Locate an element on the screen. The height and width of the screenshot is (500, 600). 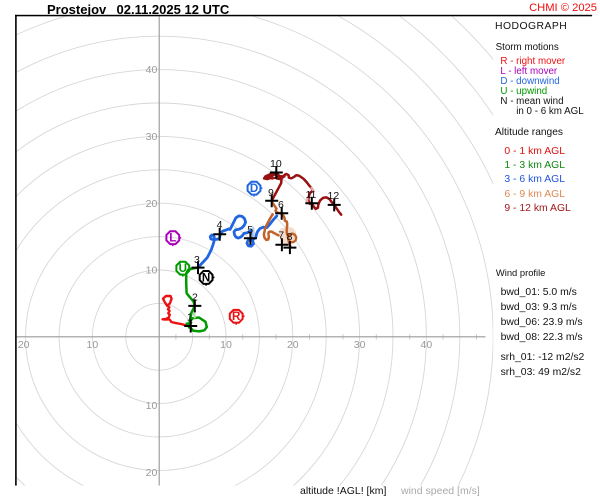
svg-text: 8 is located at coordinates (290, 237).